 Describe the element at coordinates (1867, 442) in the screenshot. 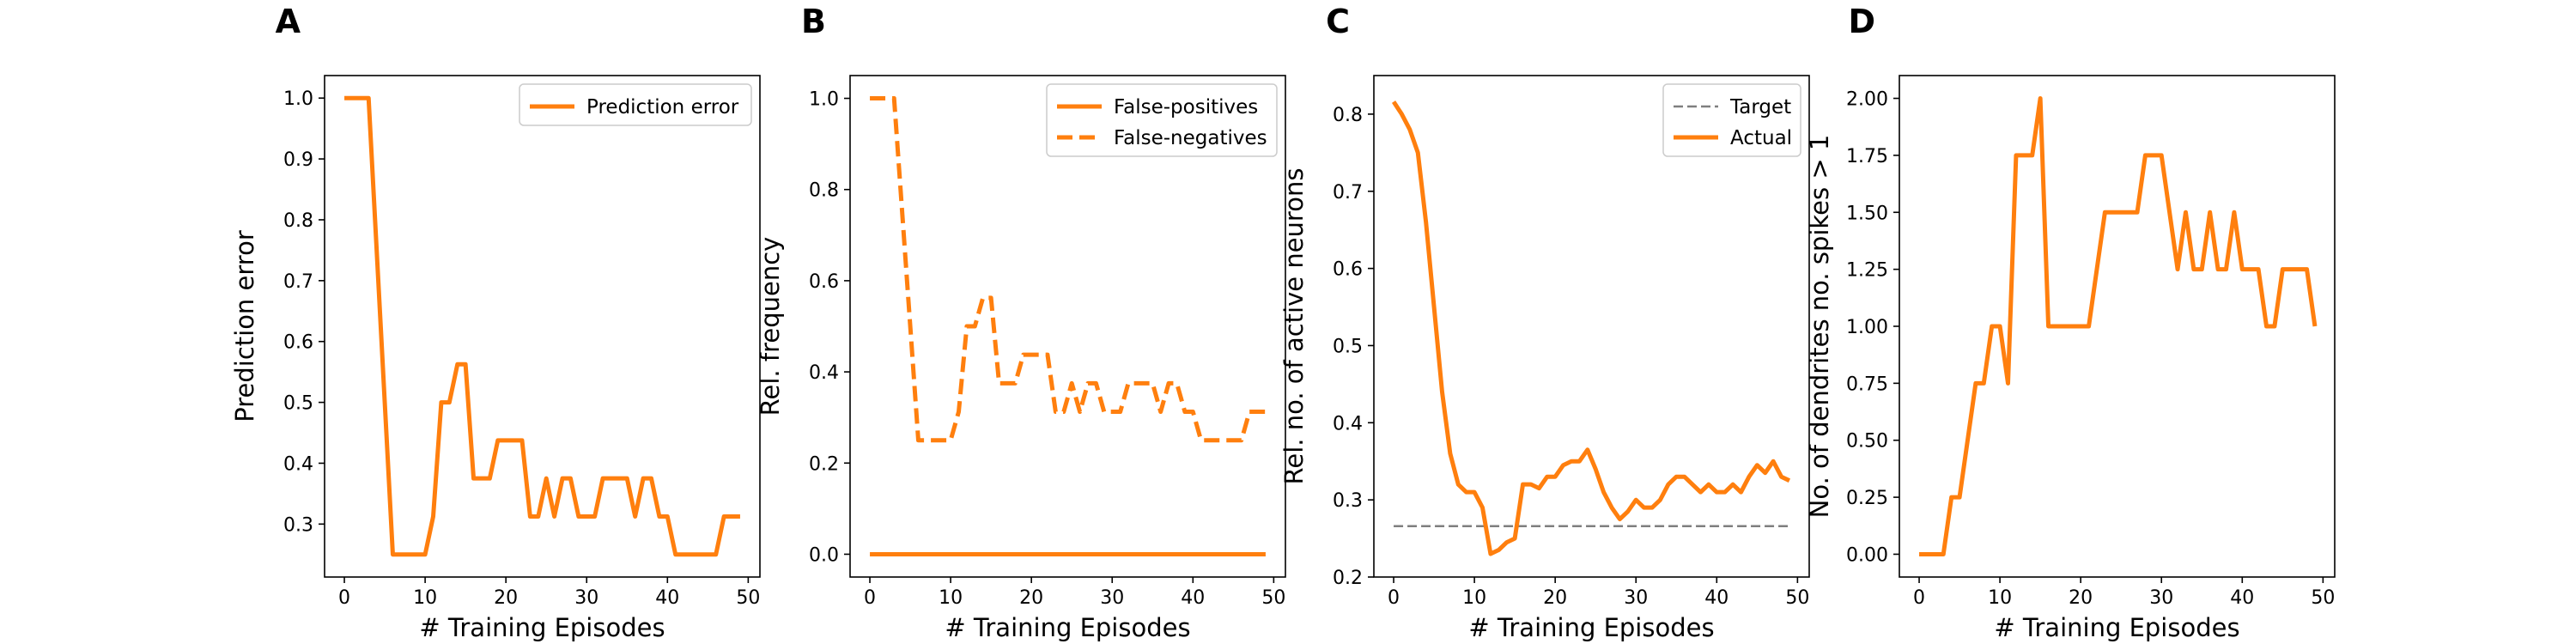

I see `y-tick-label: 0.50` at that location.